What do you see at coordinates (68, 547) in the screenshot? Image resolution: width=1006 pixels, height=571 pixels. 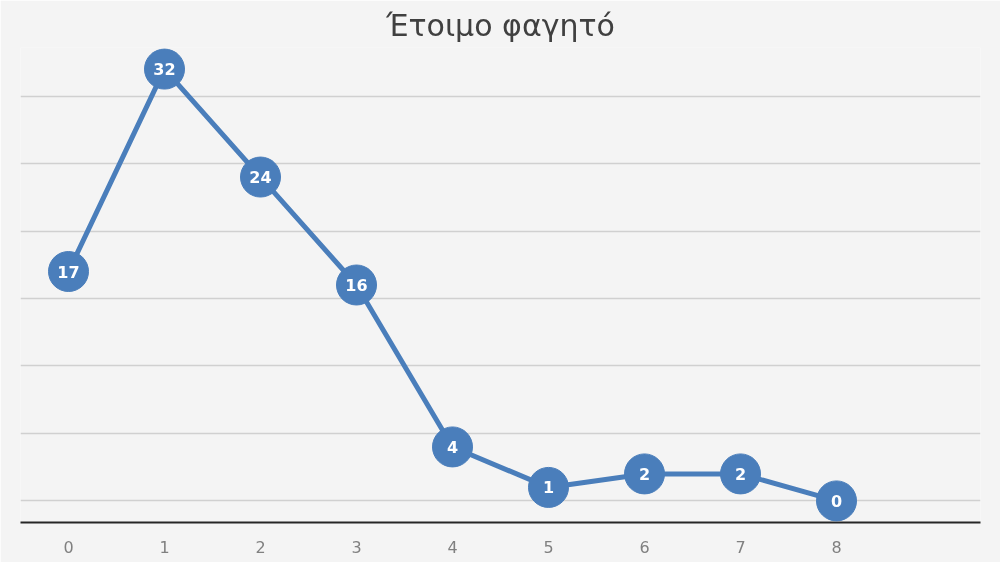 I see `x-tick-label: 0` at bounding box center [68, 547].